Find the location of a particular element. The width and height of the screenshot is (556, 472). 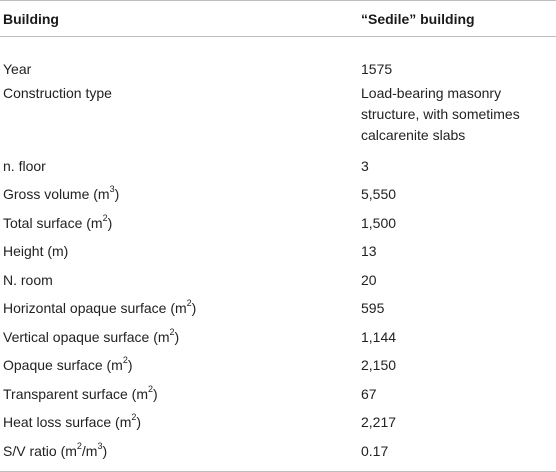

row-label: Year is located at coordinates (17, 69).